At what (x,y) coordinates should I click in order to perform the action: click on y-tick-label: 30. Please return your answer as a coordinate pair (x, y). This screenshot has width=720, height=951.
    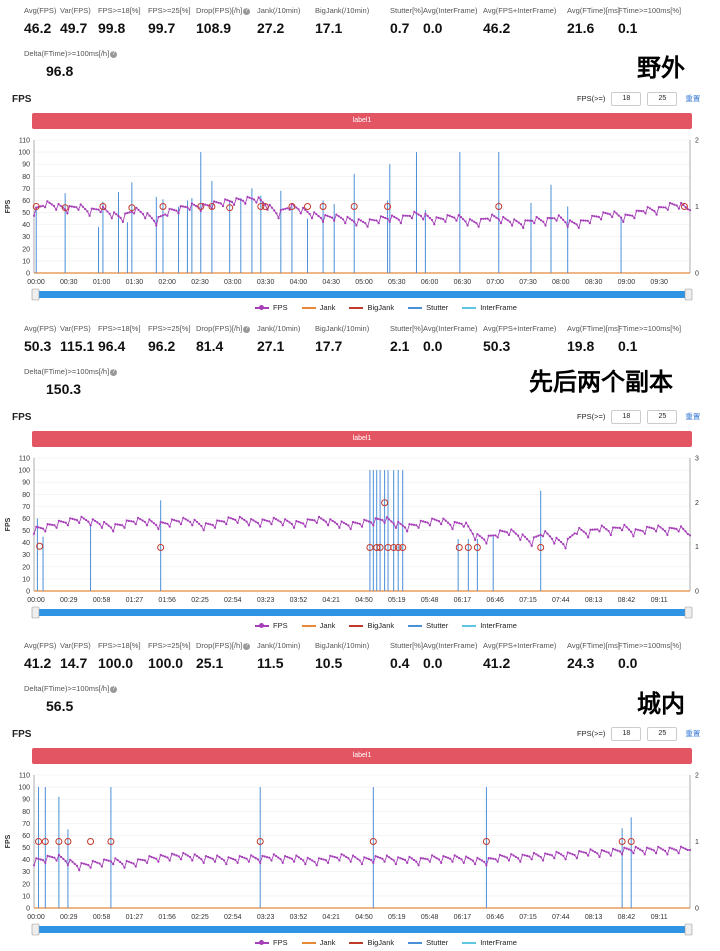
    Looking at the image, I should click on (26, 237).